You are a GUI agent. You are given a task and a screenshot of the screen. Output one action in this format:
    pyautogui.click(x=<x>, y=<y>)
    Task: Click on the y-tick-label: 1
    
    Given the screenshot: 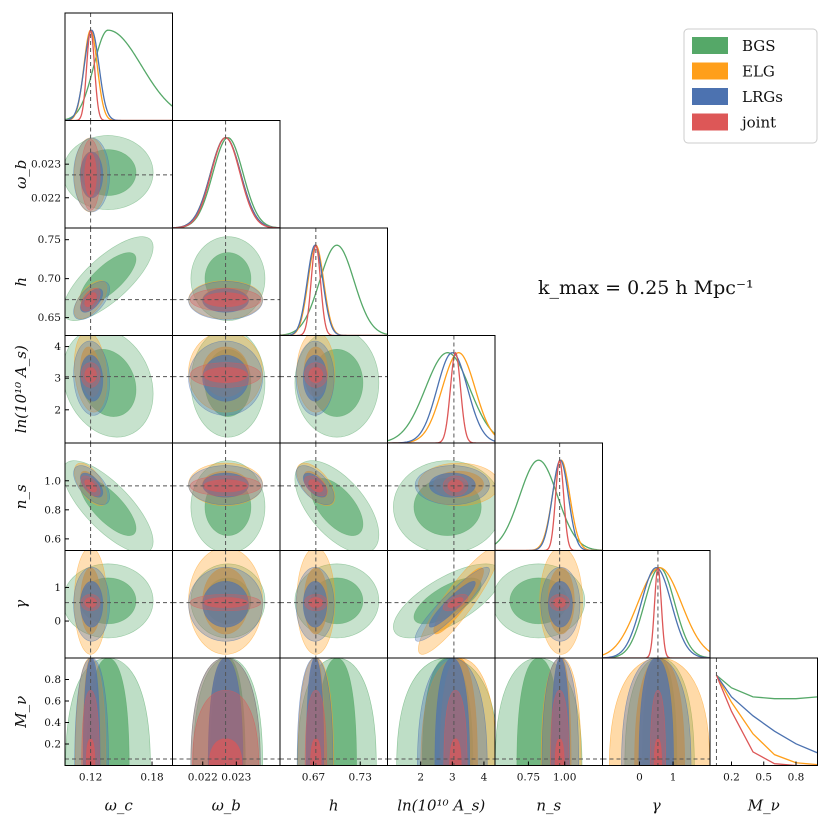 What is the action you would take?
    pyautogui.click(x=57, y=588)
    